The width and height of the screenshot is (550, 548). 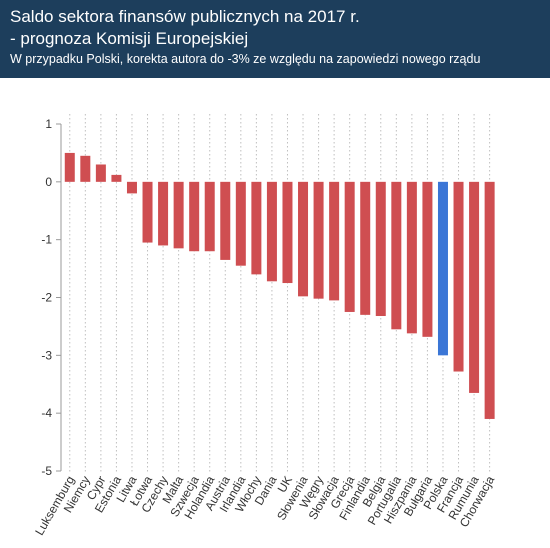 What do you see at coordinates (271, 231) in the screenshot?
I see `bar-dania` at bounding box center [271, 231].